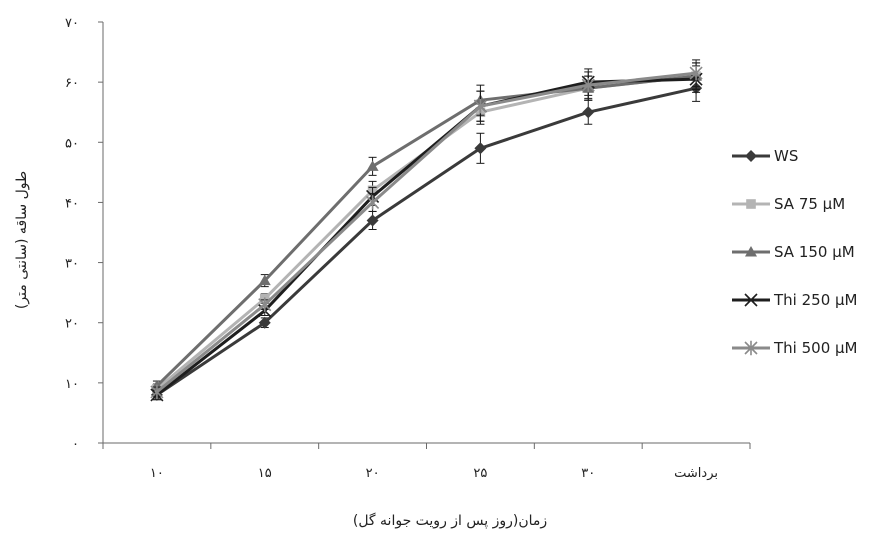 The height and width of the screenshot is (540, 872). What do you see at coordinates (72, 384) in the screenshot?
I see `y-tick-label: ۱۰` at bounding box center [72, 384].